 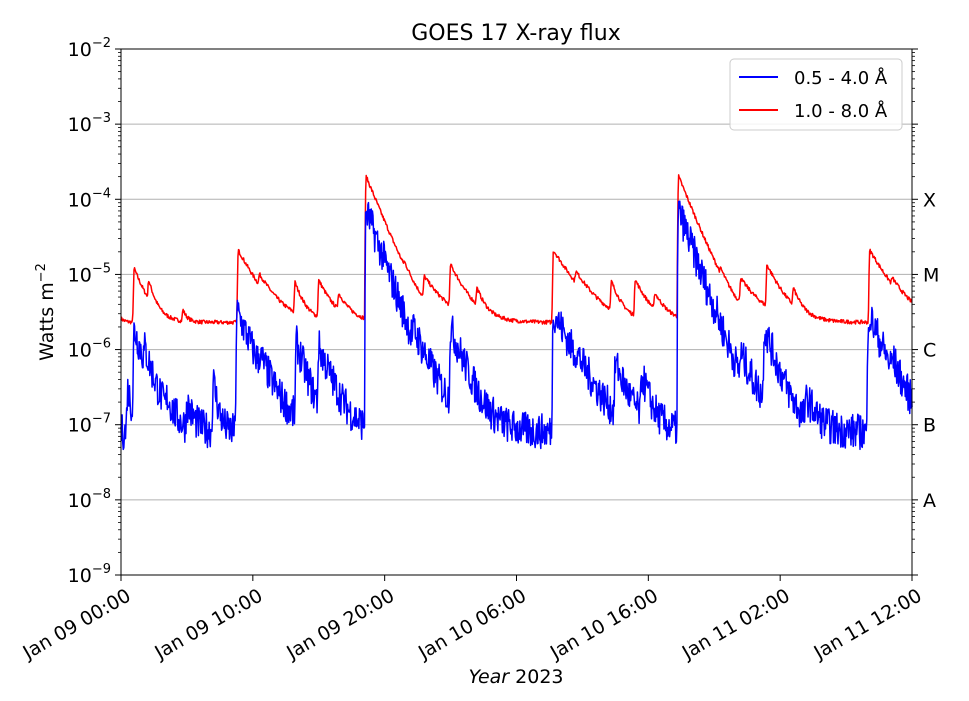 What do you see at coordinates (89, 48) in the screenshot?
I see `y-tick-label-7: 10⁻²` at bounding box center [89, 48].